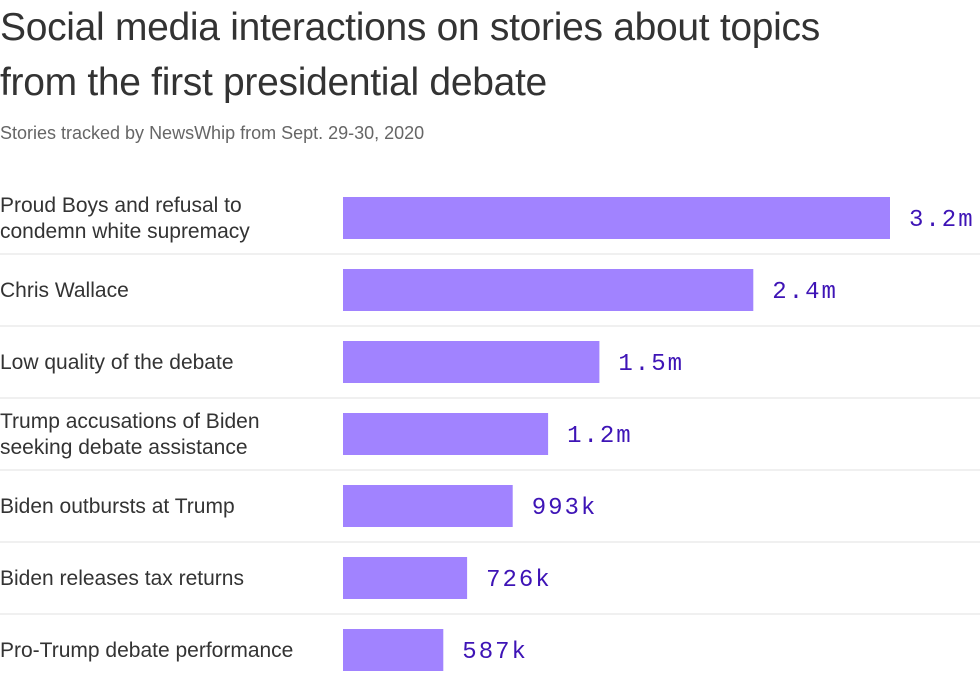  I want to click on category-label: Pro-Trump debate performance, so click(146, 650).